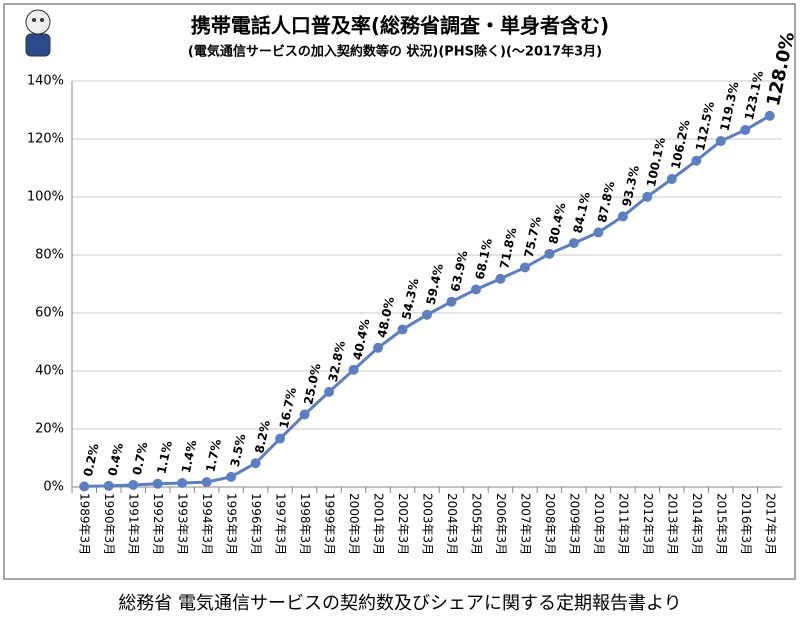 Image resolution: width=800 pixels, height=622 pixels. Describe the element at coordinates (623, 524) in the screenshot. I see `x-tick-label: 2011年3月` at that location.